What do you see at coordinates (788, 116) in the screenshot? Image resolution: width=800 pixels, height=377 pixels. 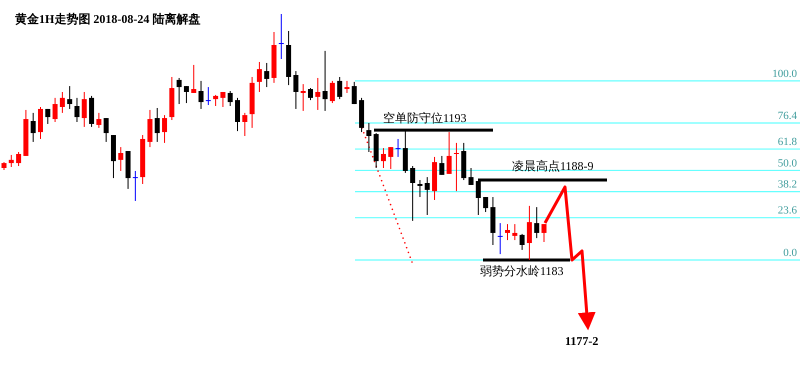 I see `text: 76.4` at bounding box center [788, 116].